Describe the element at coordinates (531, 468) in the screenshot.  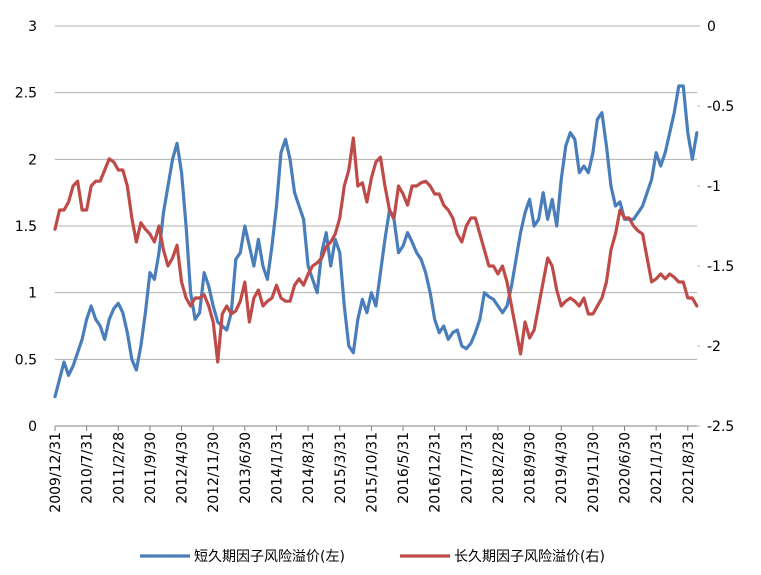
I see `x-tick-label: 2018/9/30` at that location.